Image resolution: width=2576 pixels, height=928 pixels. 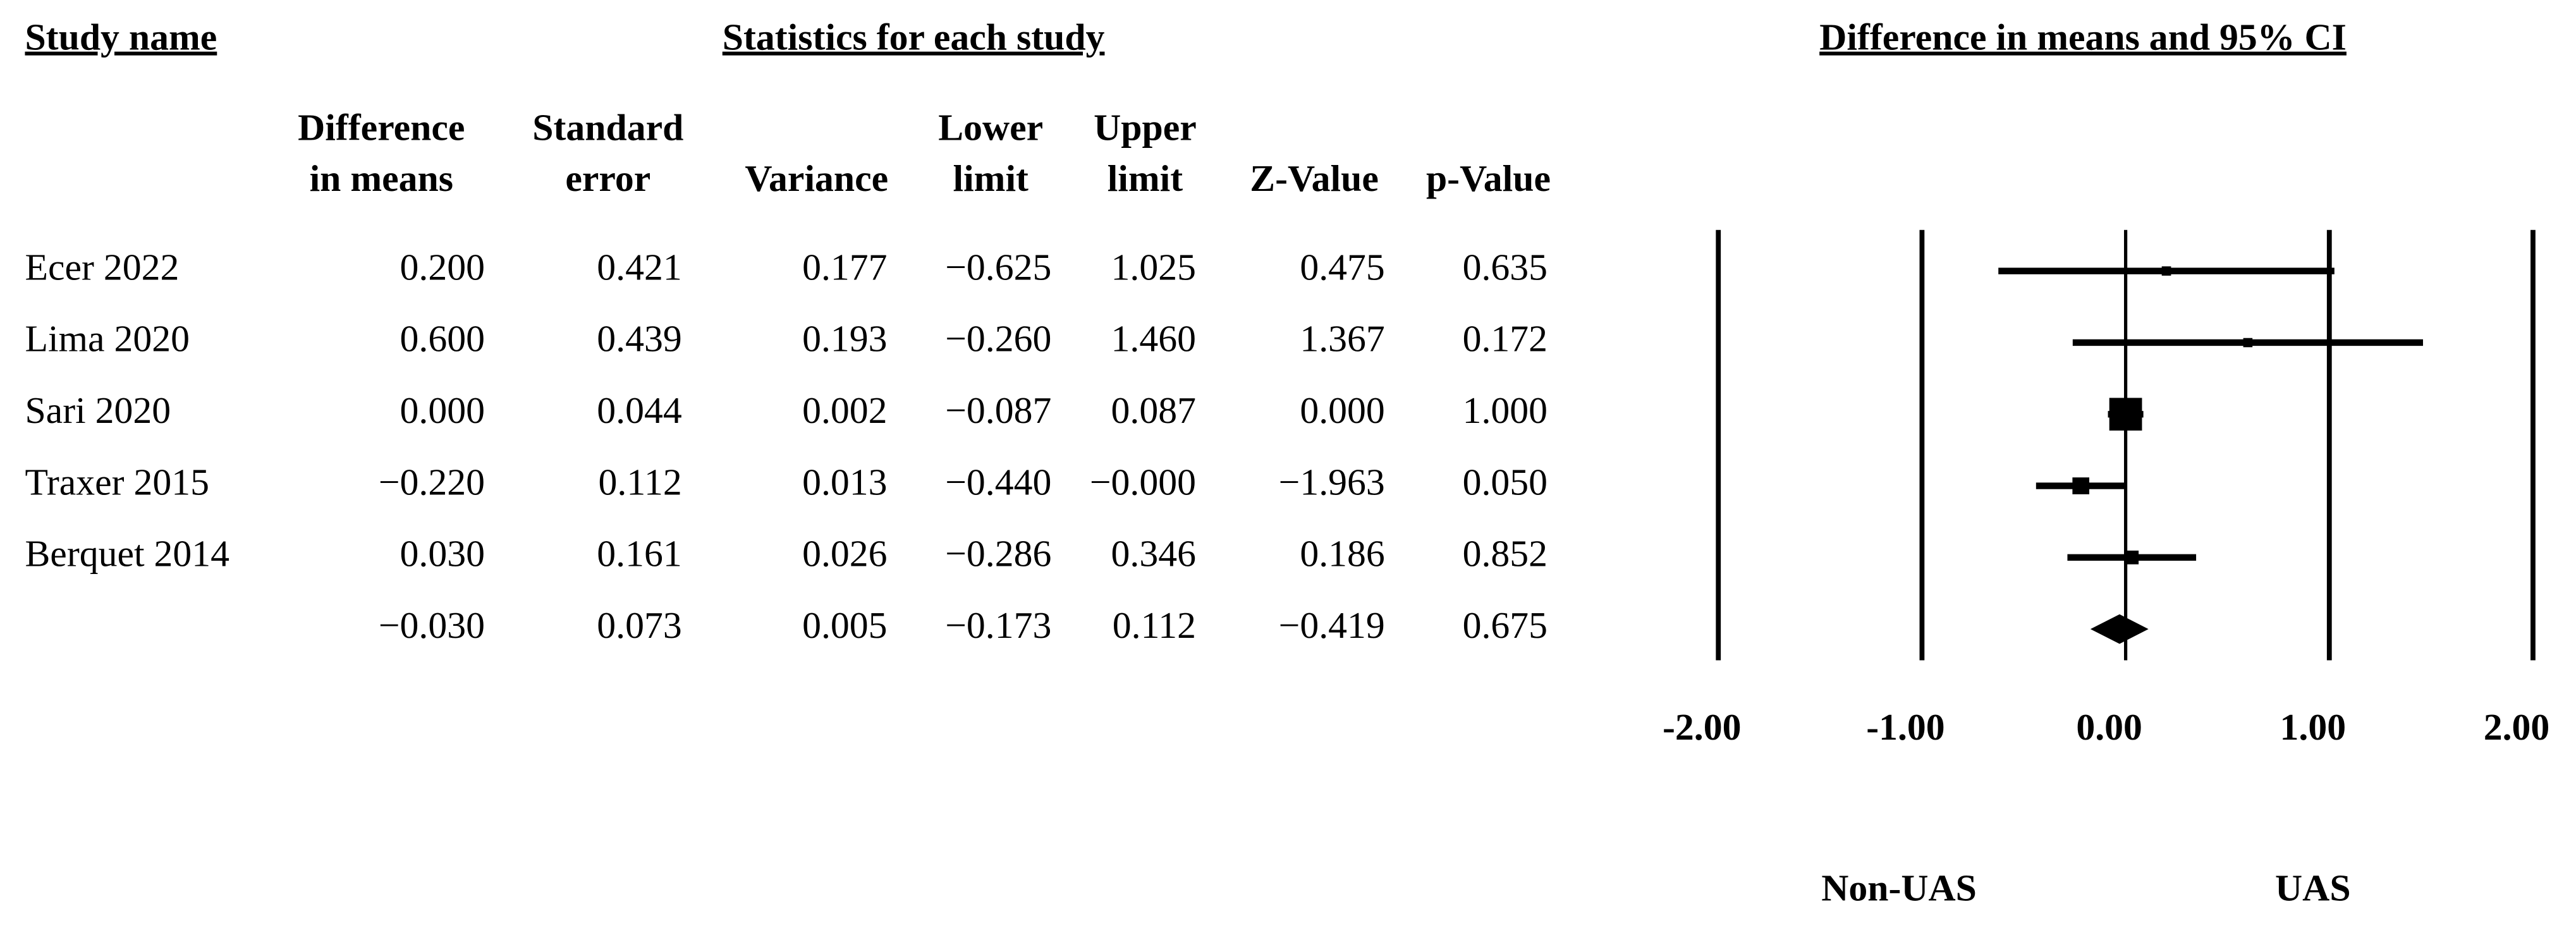 I want to click on study-name: Sari 2020, so click(x=98, y=410).